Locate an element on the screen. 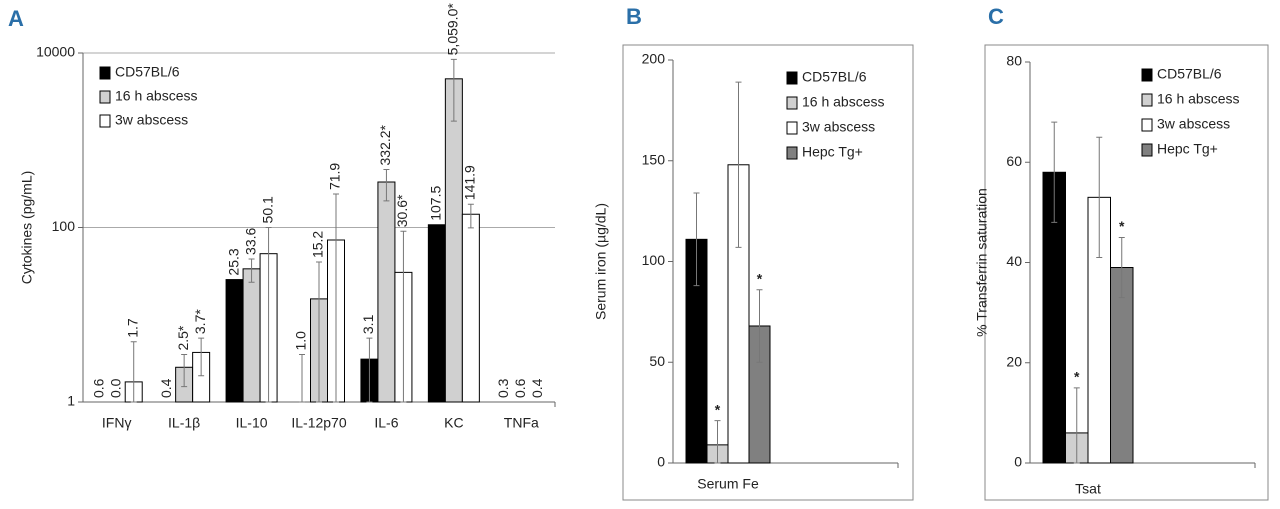  value-label: 3.1 is located at coordinates (368, 324).